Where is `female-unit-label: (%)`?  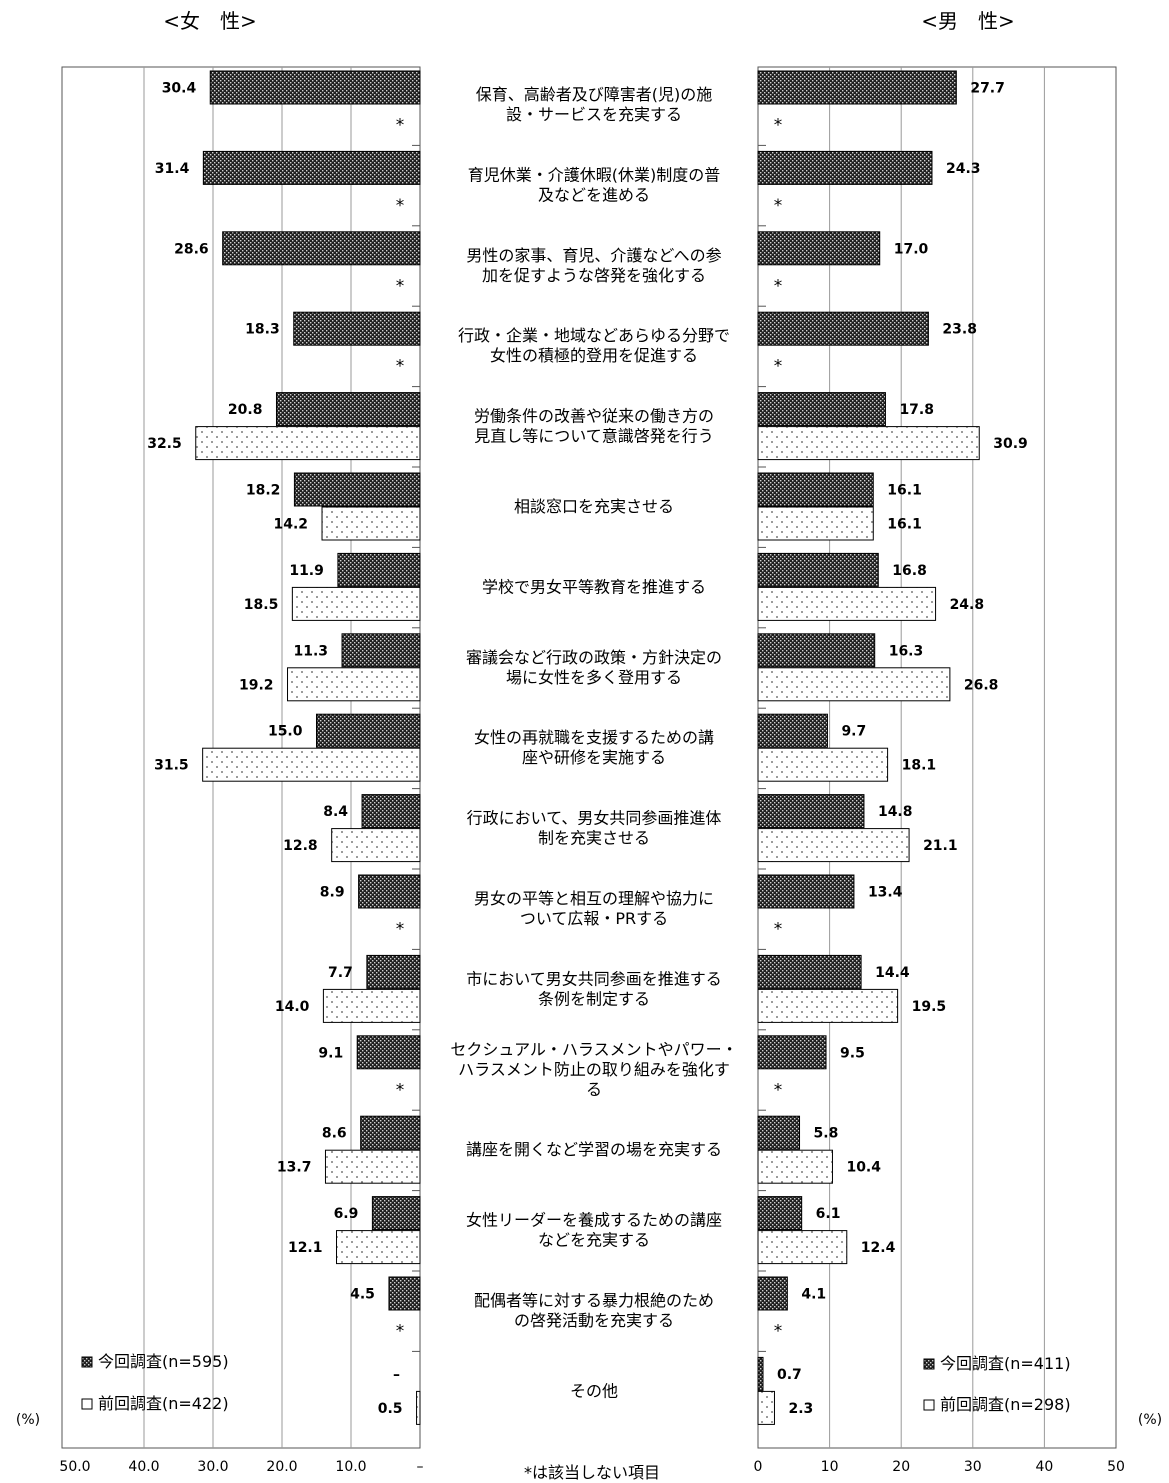
female-unit-label: (%) is located at coordinates (28, 1420).